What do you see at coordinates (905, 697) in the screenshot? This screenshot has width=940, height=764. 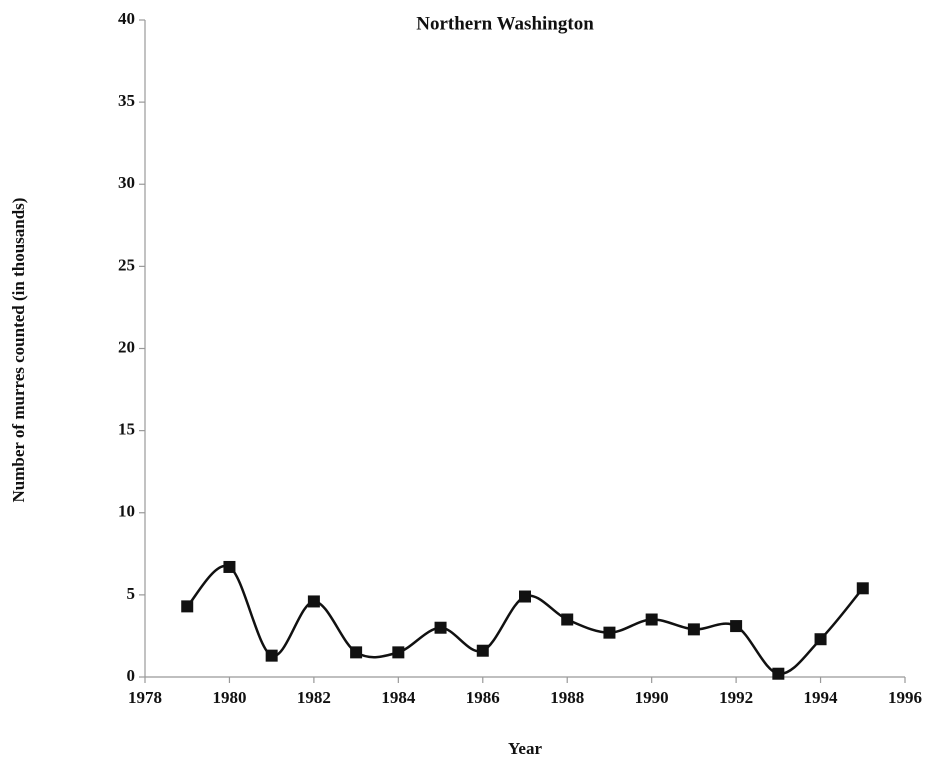 I see `x-tick-label: 1996` at bounding box center [905, 697].